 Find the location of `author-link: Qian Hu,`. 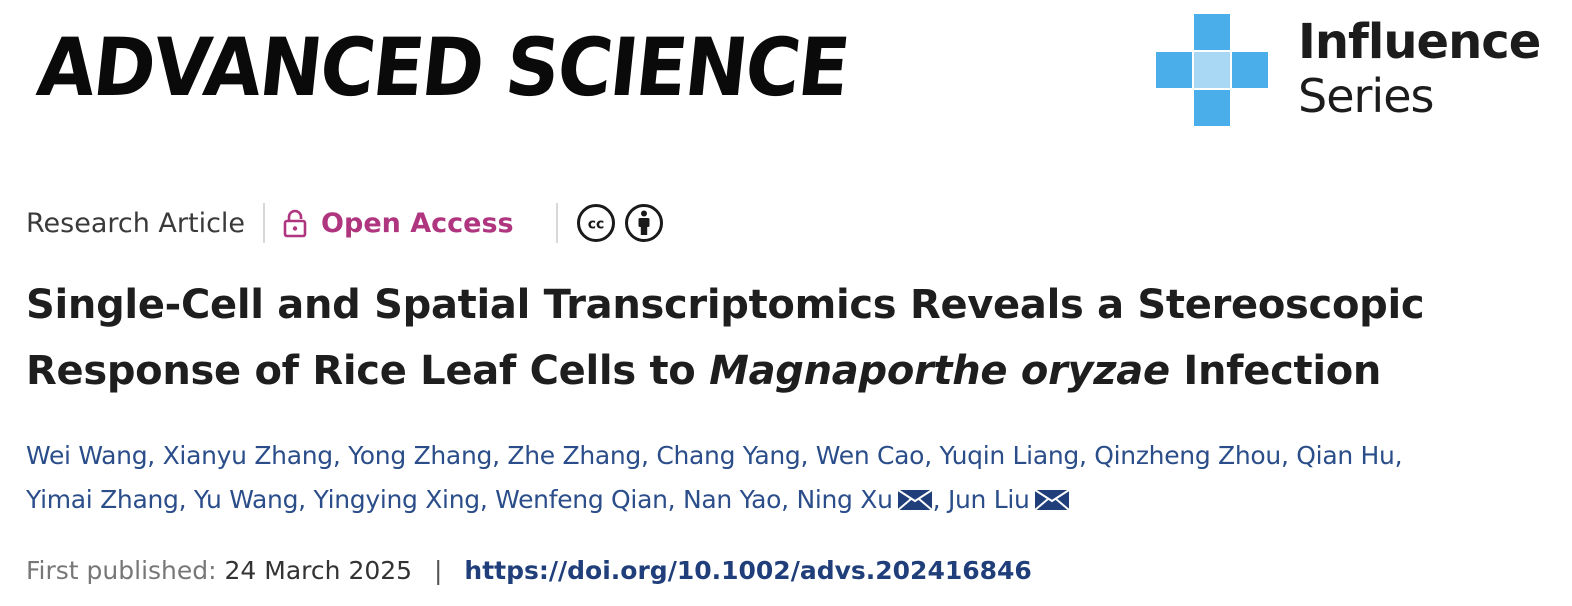

author-link: Qian Hu, is located at coordinates (1349, 455).